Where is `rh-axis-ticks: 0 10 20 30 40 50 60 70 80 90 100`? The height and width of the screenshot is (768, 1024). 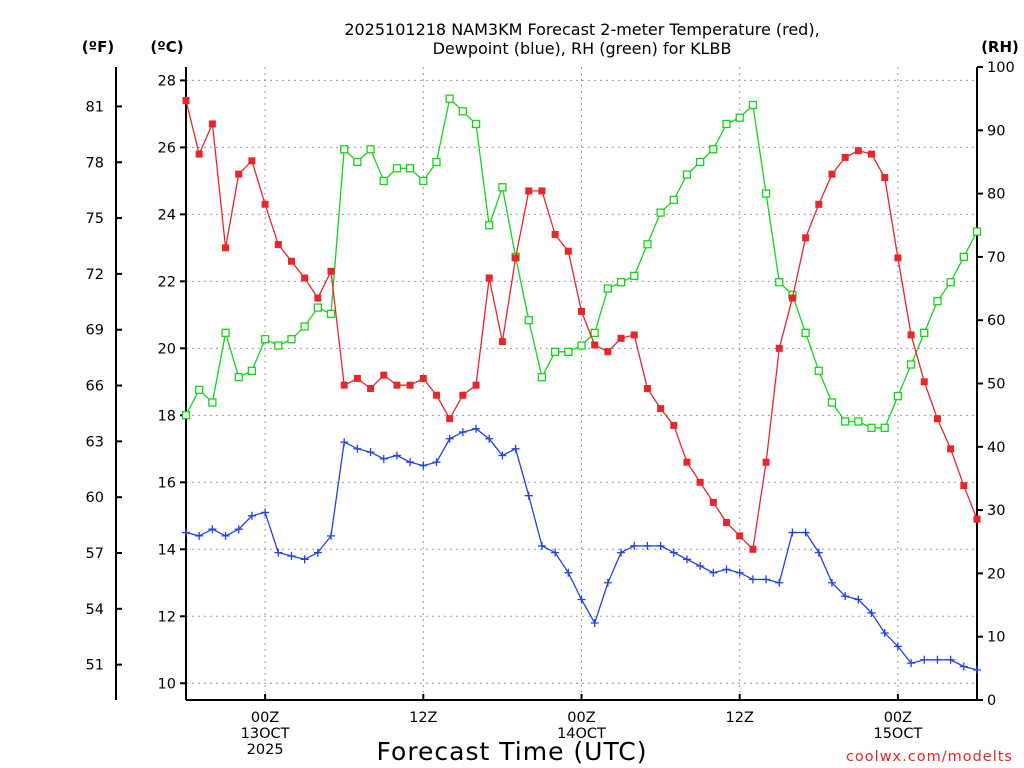 rh-axis-ticks: 0 10 20 30 40 50 60 70 80 90 100 is located at coordinates (996, 384).